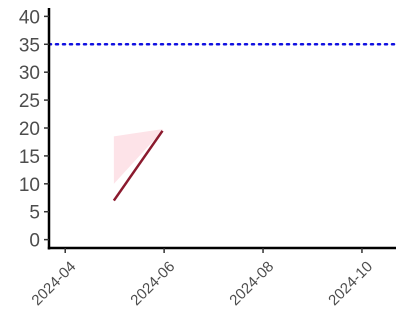 Image resolution: width=396 pixels, height=324 pixels. What do you see at coordinates (29, 45) in the screenshot?
I see `y-tick-label: 35` at bounding box center [29, 45].